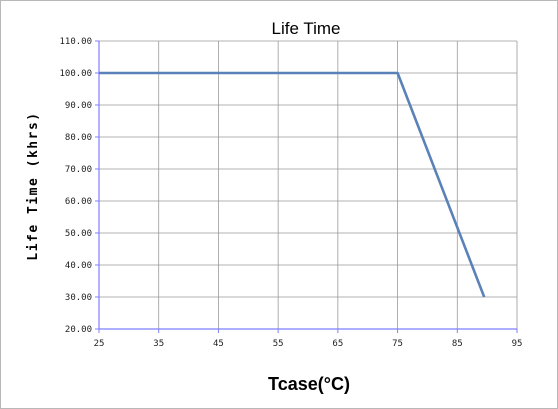 The image size is (558, 409). I want to click on chart-title: Life Time, so click(306, 28).